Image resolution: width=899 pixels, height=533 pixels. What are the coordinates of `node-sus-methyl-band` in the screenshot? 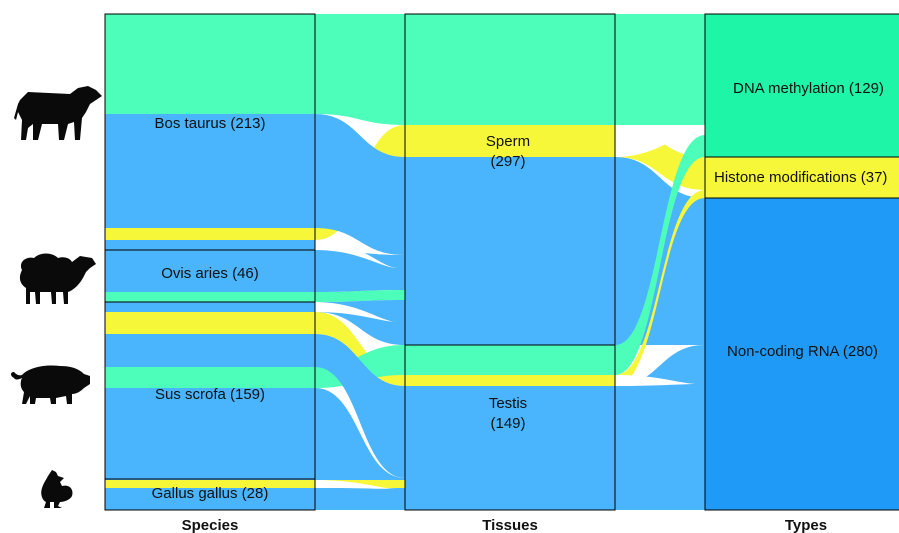 It's located at (210, 377).